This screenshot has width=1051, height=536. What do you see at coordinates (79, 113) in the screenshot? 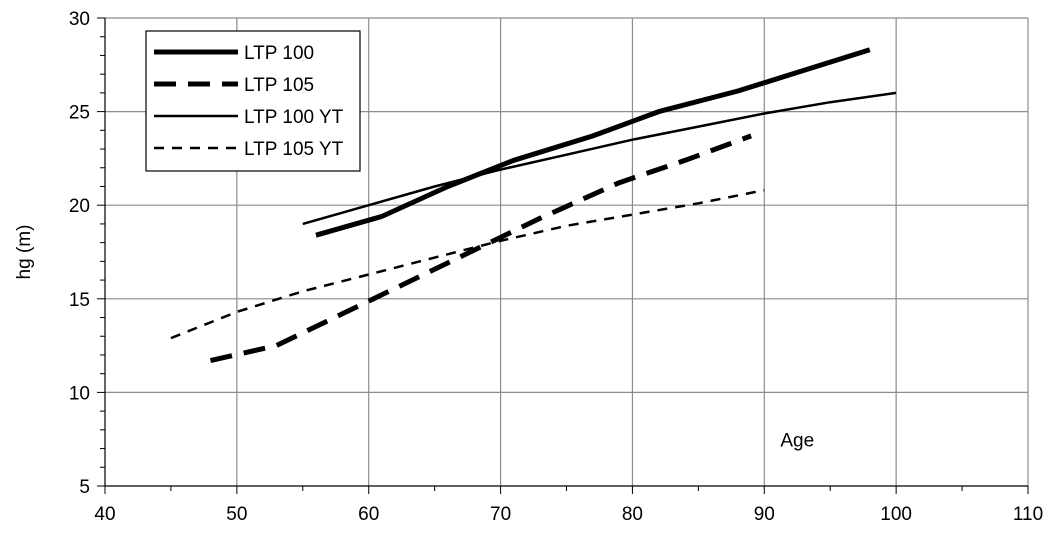
I see `y-tick-label: 25` at bounding box center [79, 113].